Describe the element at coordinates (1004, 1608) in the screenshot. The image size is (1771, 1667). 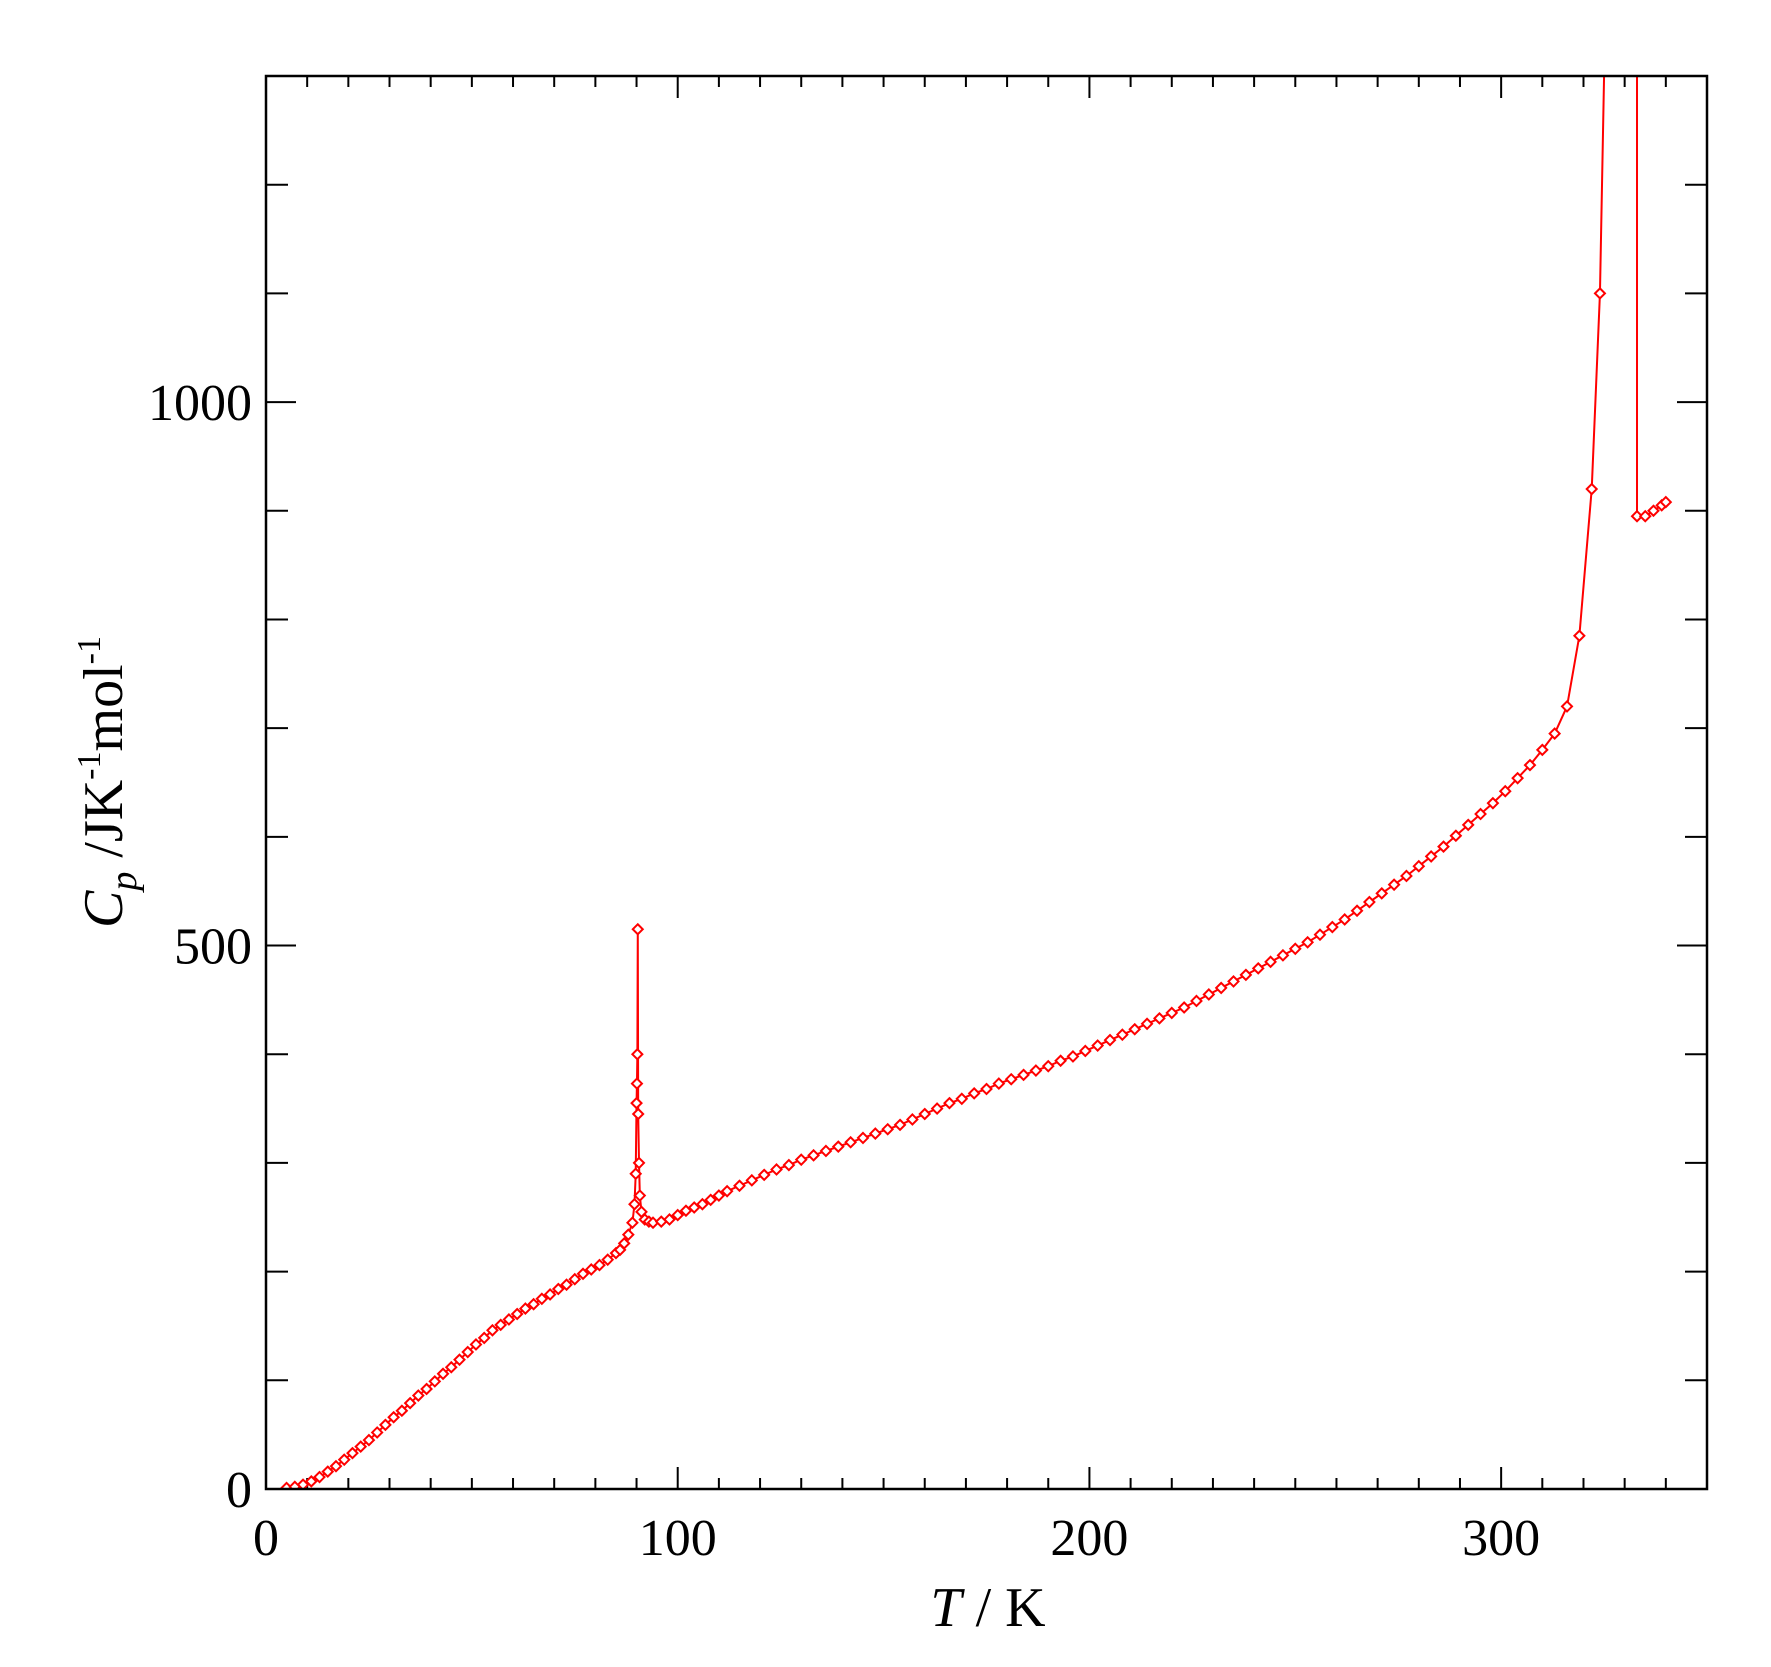
I see `x-axis-unit: / K` at that location.